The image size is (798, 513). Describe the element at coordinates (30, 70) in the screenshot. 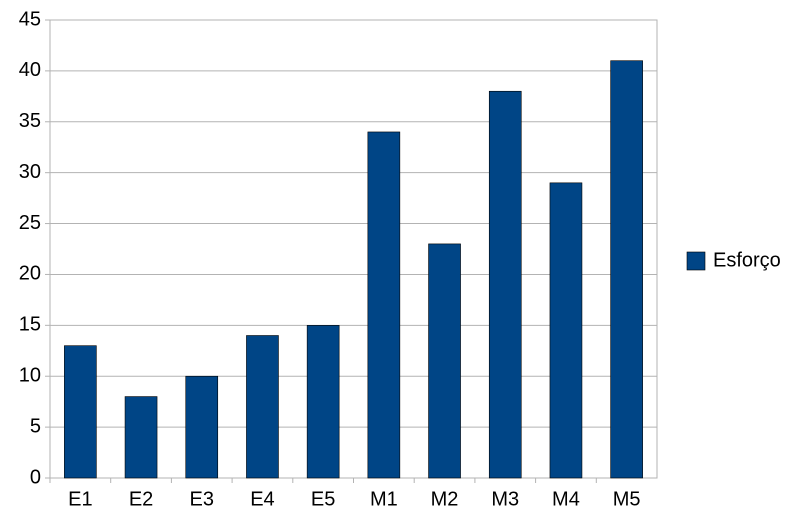

I see `y-tick-label: 40` at that location.